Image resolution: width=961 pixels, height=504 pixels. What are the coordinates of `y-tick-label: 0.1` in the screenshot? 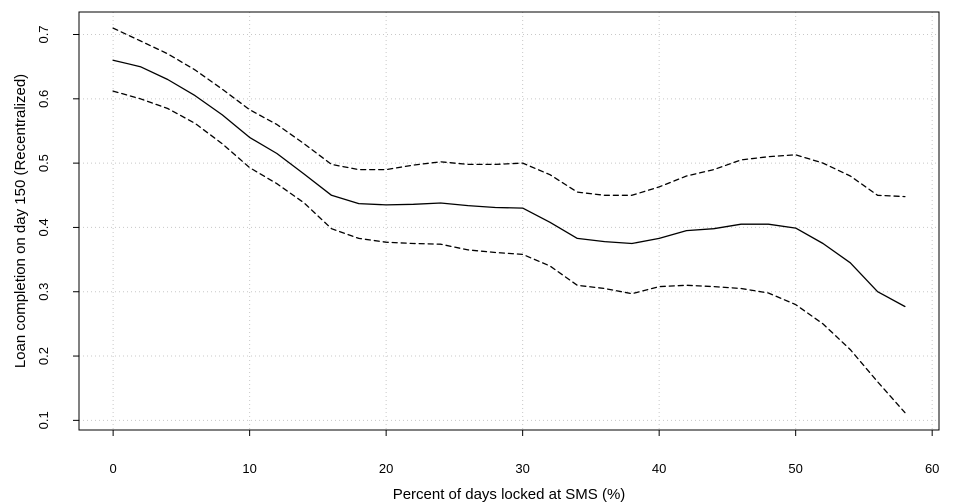 It's located at (43, 420).